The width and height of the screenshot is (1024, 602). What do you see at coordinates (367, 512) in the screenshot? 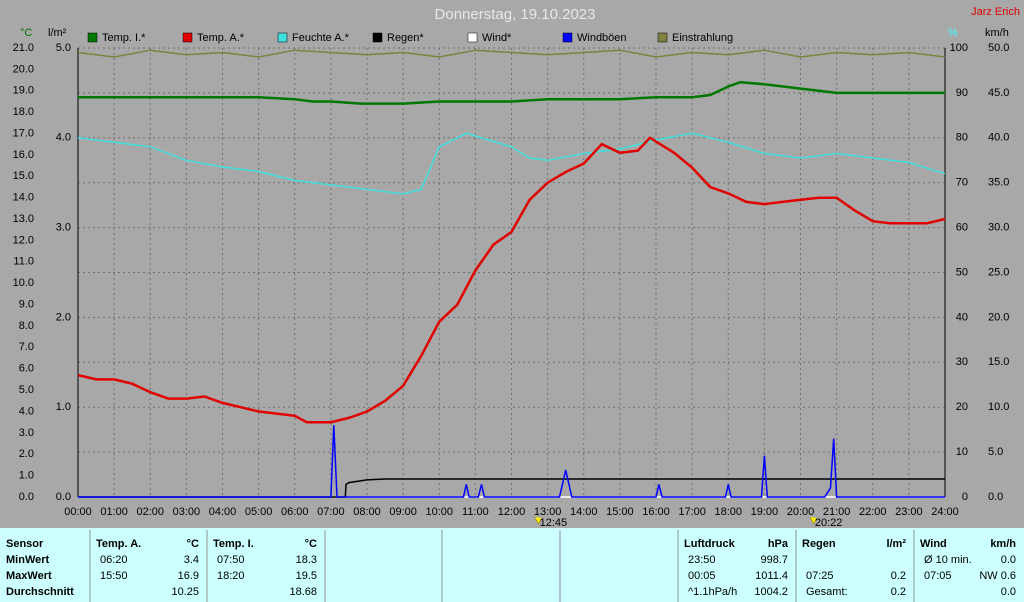
I see `x-tick-label: 08:00` at bounding box center [367, 512].